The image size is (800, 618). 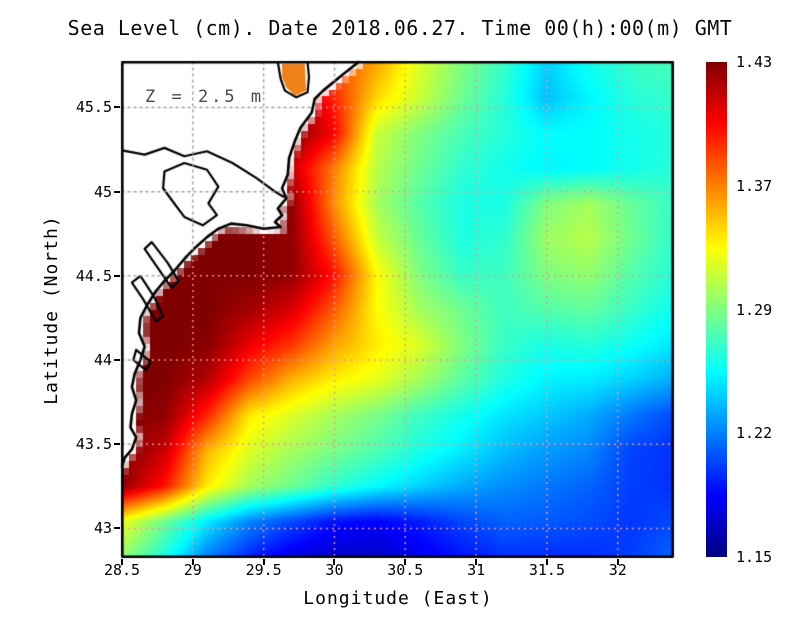 What do you see at coordinates (102, 360) in the screenshot?
I see `y-tick-label: 44` at bounding box center [102, 360].